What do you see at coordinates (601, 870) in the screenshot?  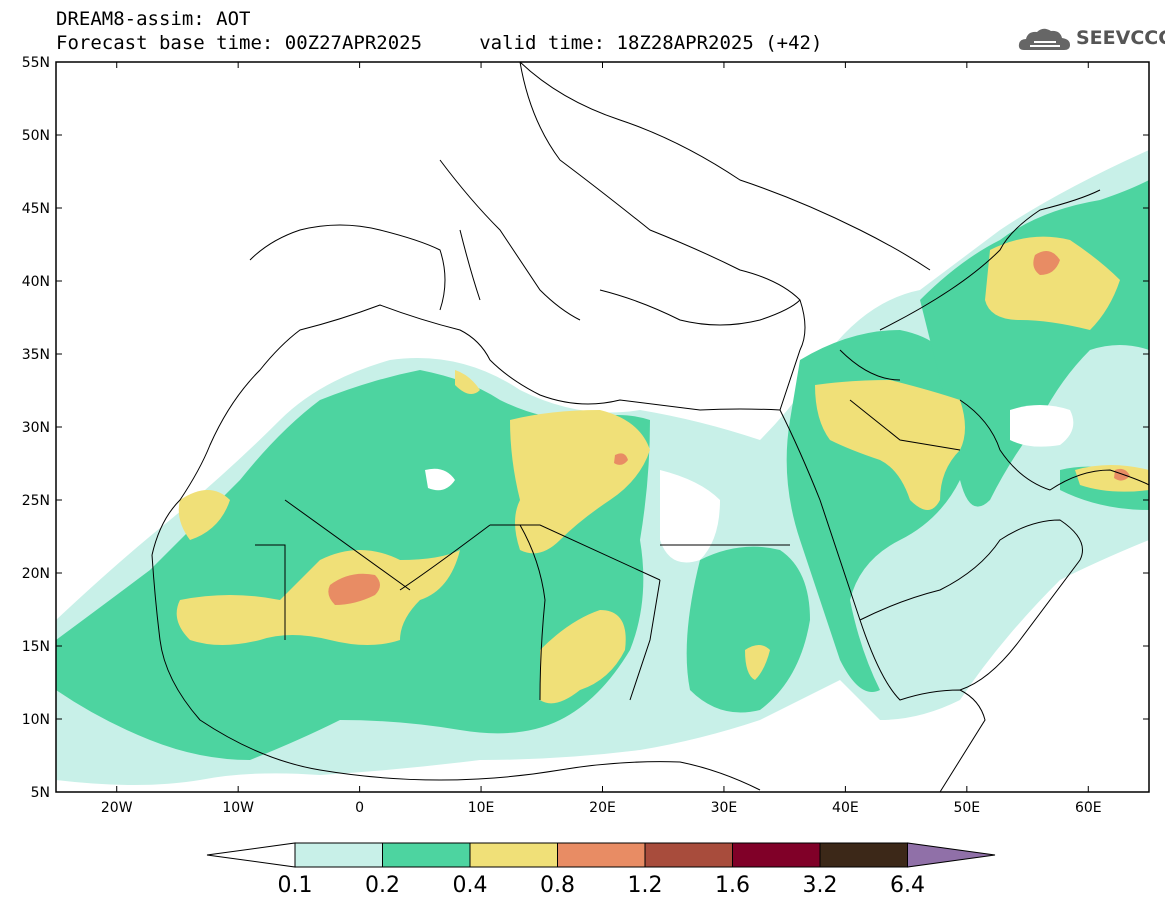 I see `colorbar: 0.1 0.2 0.4 0.8 1.2 1.6 3.2 6.4` at bounding box center [601, 870].